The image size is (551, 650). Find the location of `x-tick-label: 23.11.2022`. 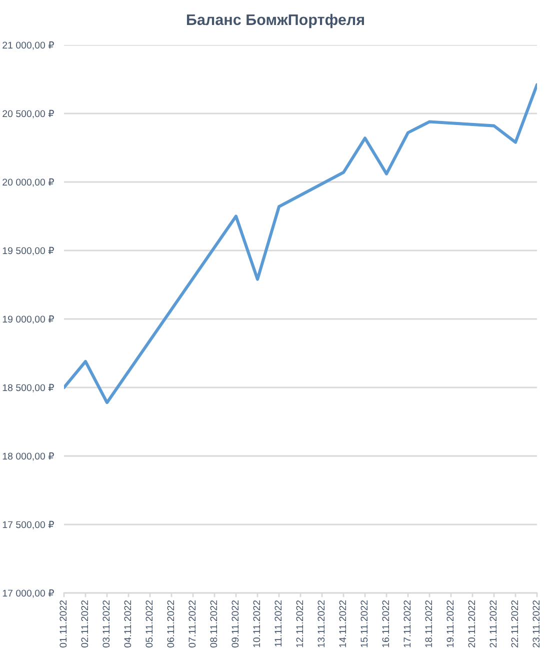

x-tick-label: 23.11.2022 is located at coordinates (536, 624).